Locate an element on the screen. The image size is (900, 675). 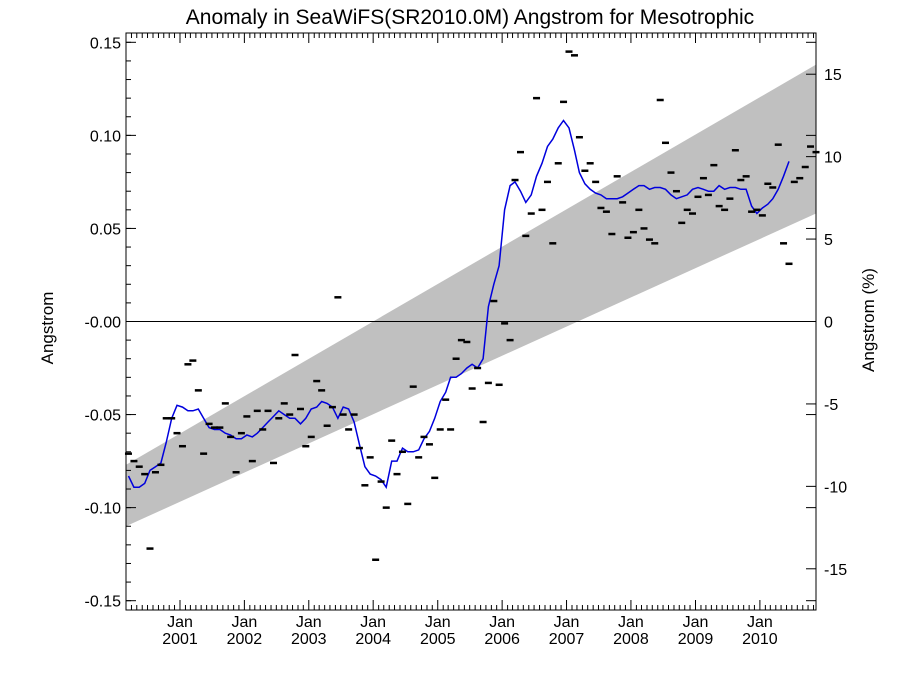
y-axis-label: Angstrom is located at coordinates (47, 328).